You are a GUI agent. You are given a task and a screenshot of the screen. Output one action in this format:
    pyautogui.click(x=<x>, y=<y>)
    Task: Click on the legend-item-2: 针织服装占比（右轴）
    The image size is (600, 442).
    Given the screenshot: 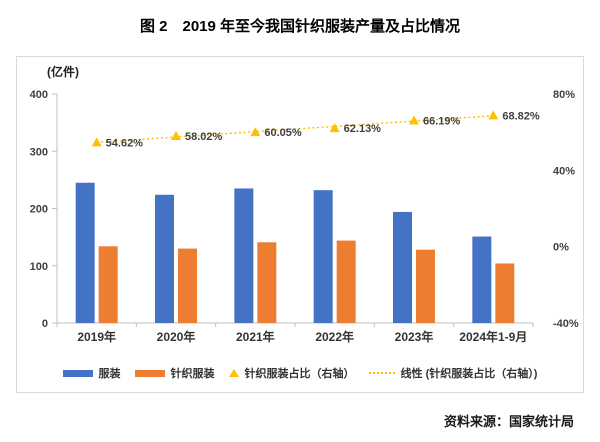 What is the action you would take?
    pyautogui.click(x=291, y=373)
    